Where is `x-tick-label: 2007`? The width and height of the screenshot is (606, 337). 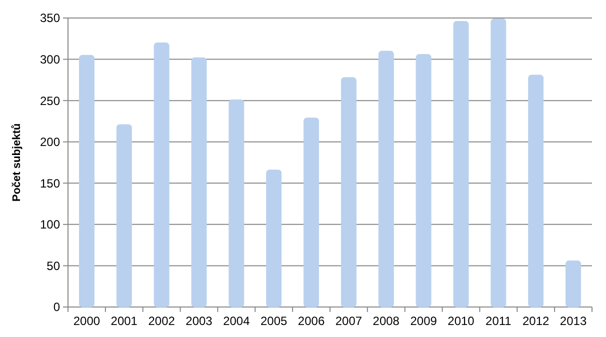
x-tick-label: 2007 is located at coordinates (348, 321).